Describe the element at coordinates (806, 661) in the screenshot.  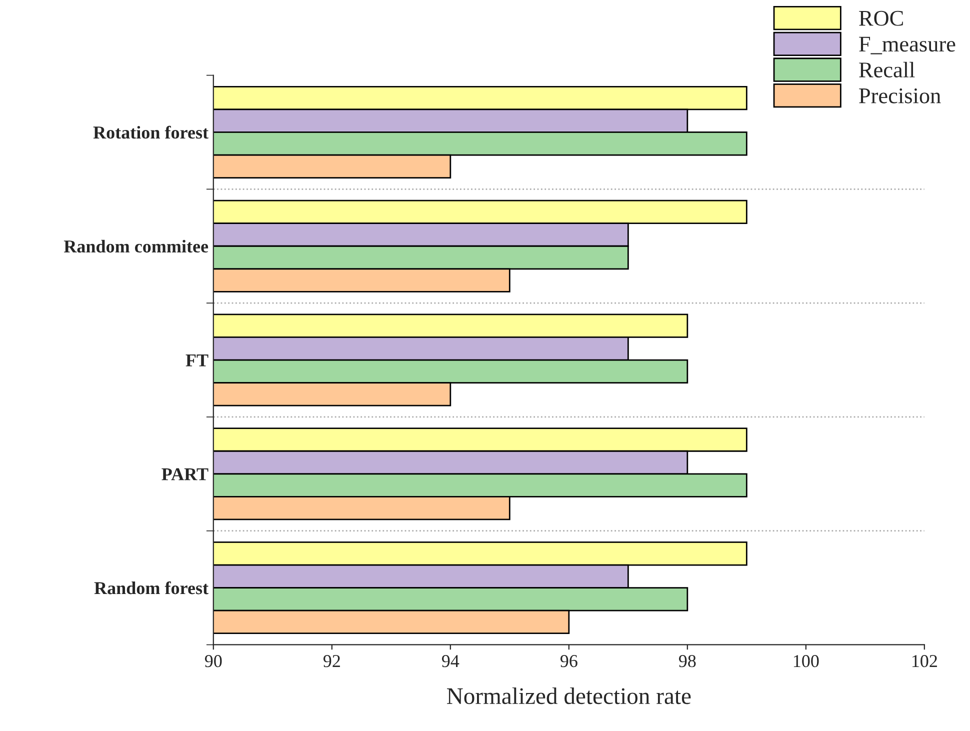
I see `x-tick-label: 100` at that location.